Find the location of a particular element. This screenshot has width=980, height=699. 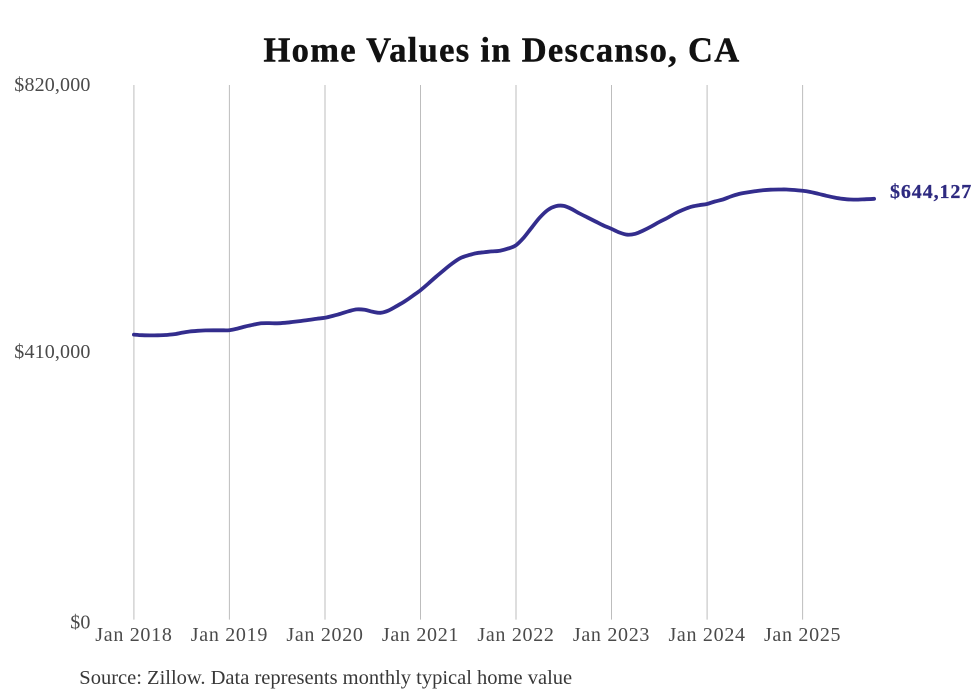

svg-text: $820,000 is located at coordinates (52, 85).